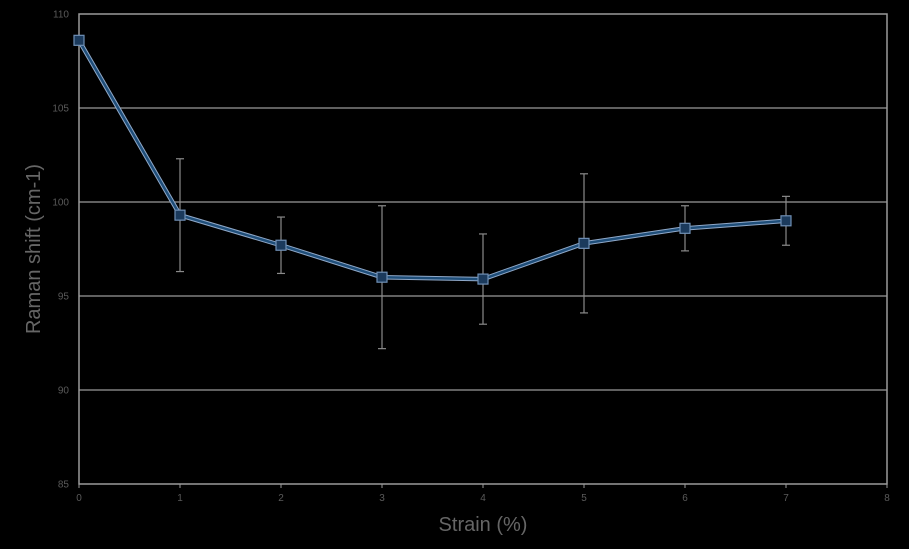  I want to click on x-axis-title: Strain (%), so click(483, 525).